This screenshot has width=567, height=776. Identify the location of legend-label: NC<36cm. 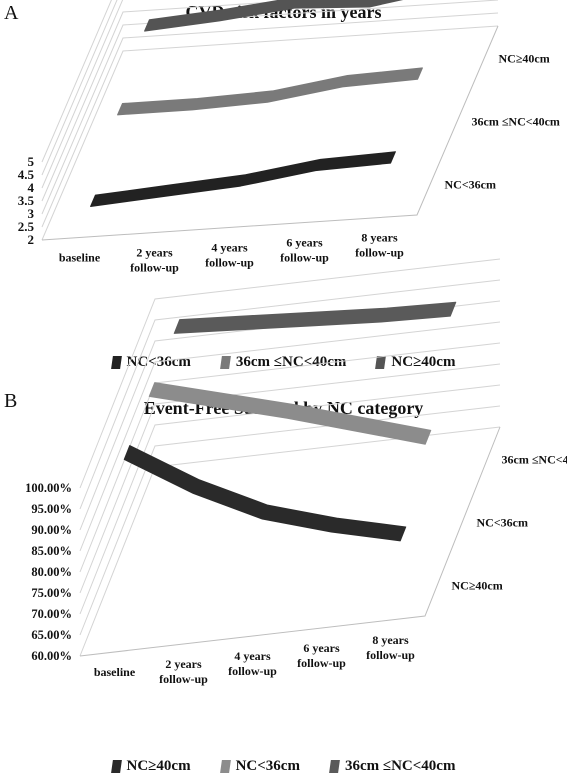
(267, 766).